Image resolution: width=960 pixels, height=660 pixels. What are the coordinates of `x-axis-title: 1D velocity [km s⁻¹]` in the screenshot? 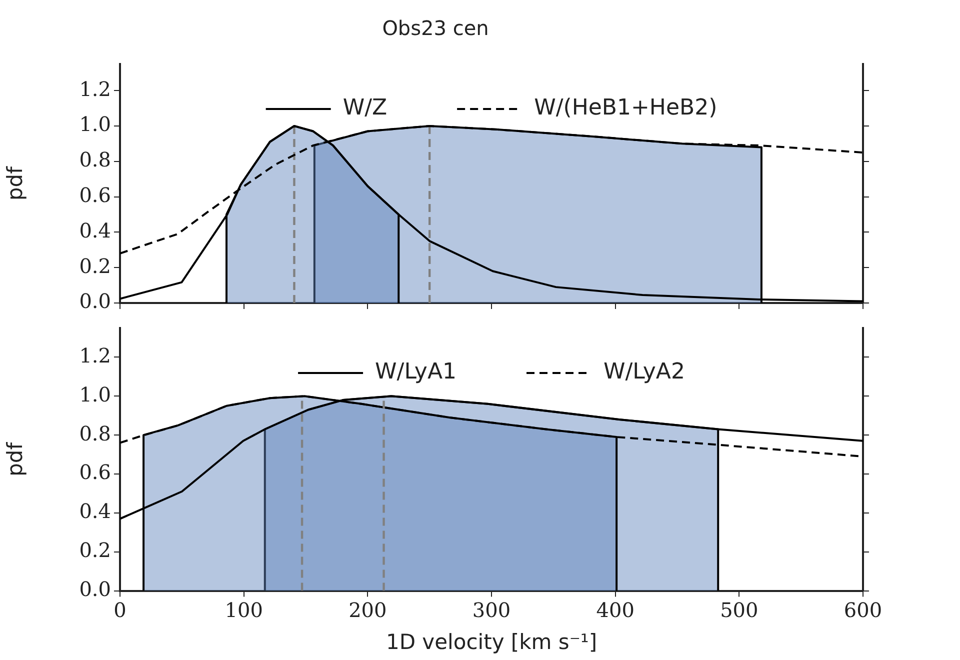 It's located at (492, 642).